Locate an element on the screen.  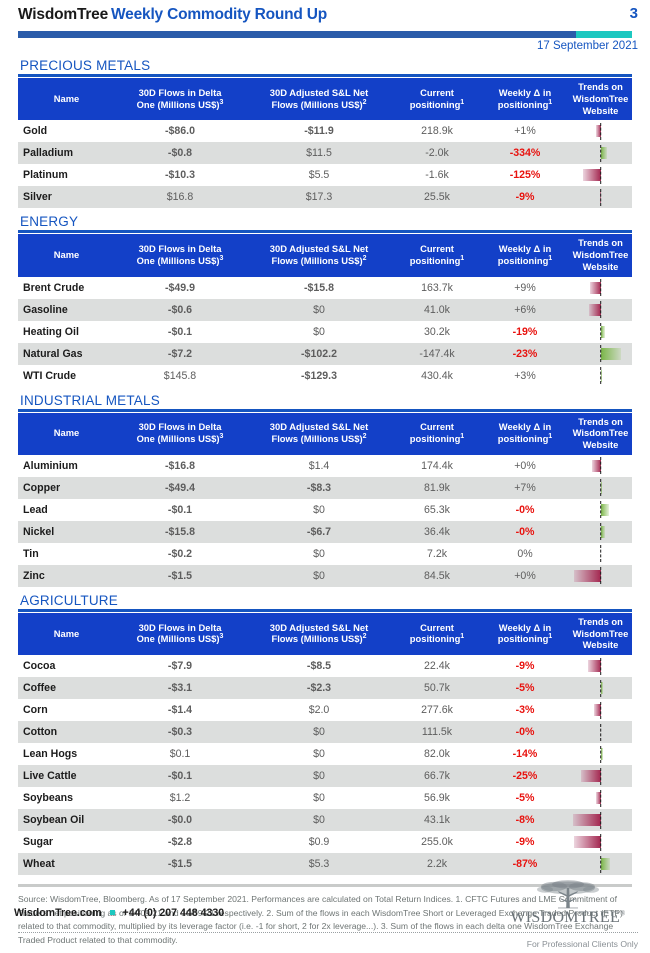
masthead: WisdomTree Weekly Commodity Round Up 3 is located at coordinates (325, 15).